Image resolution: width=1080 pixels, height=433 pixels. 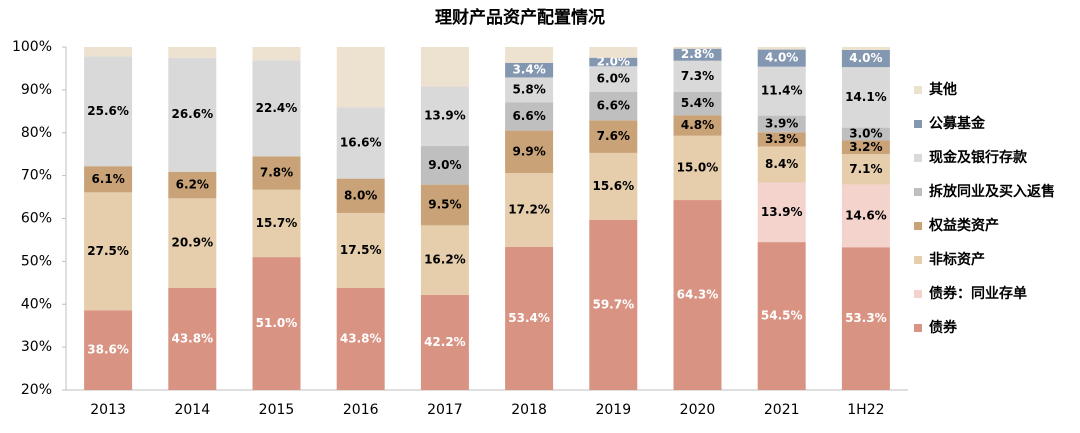 I want to click on y-tick-label: 80%, so click(x=36, y=133).